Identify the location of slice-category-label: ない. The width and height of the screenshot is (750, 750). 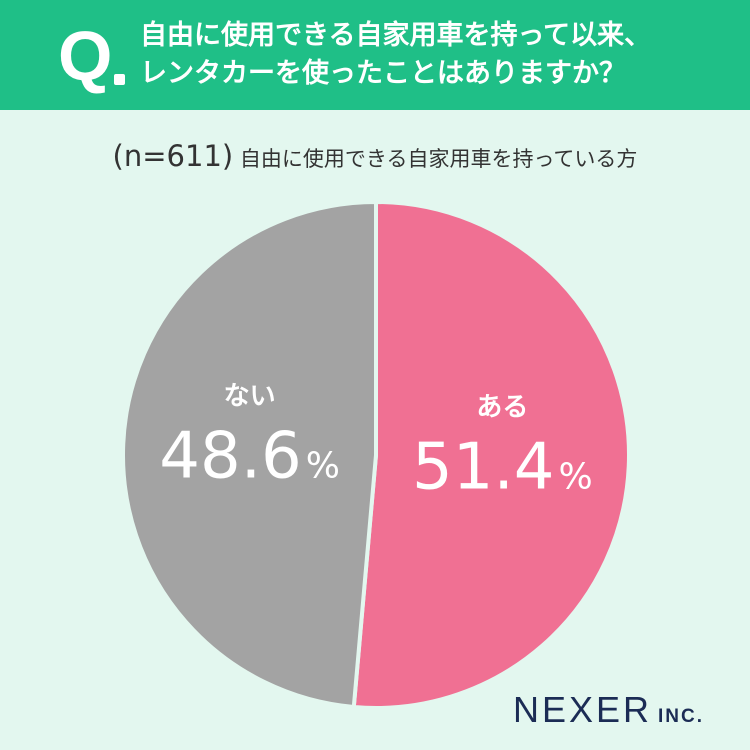
(250, 396).